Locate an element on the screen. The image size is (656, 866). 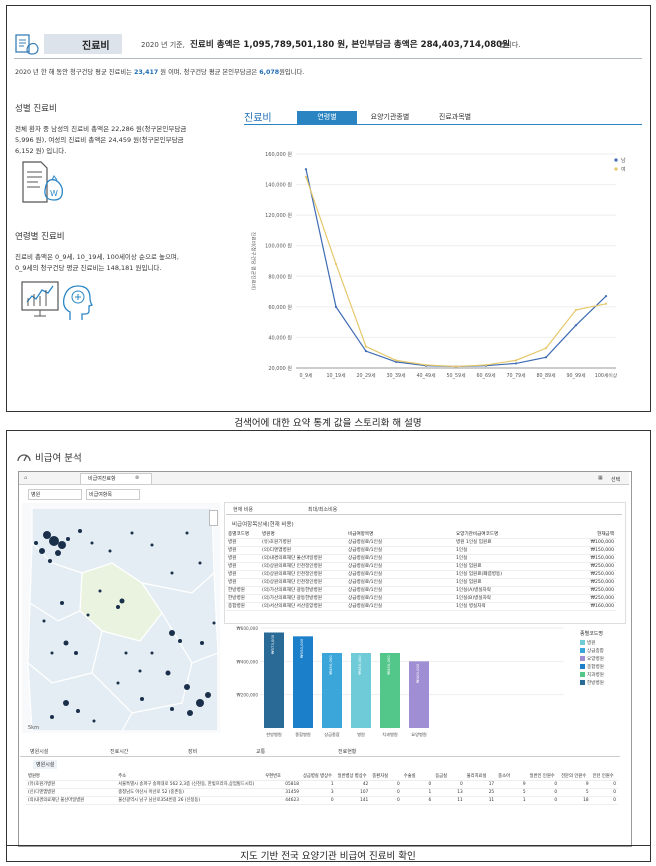
col-price: 현재금액 is located at coordinates (590, 535).